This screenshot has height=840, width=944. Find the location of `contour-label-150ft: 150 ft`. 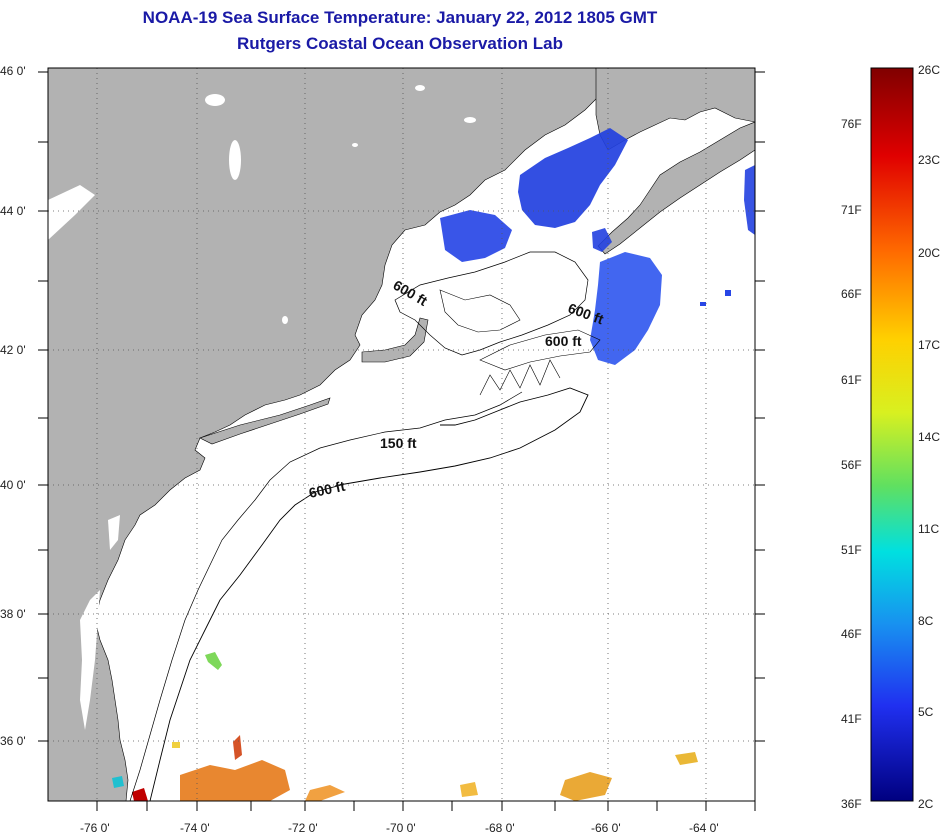

contour-label-150ft: 150 ft is located at coordinates (398, 443).